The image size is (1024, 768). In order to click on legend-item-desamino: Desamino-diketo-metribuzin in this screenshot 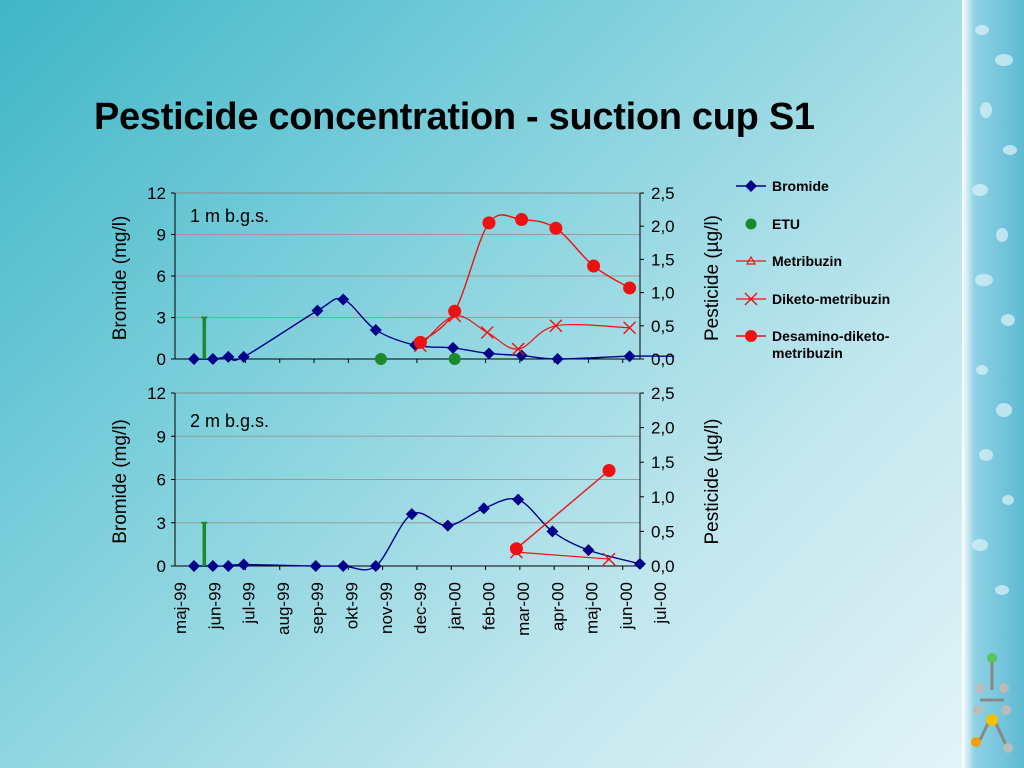, I will do `click(836, 347)`.